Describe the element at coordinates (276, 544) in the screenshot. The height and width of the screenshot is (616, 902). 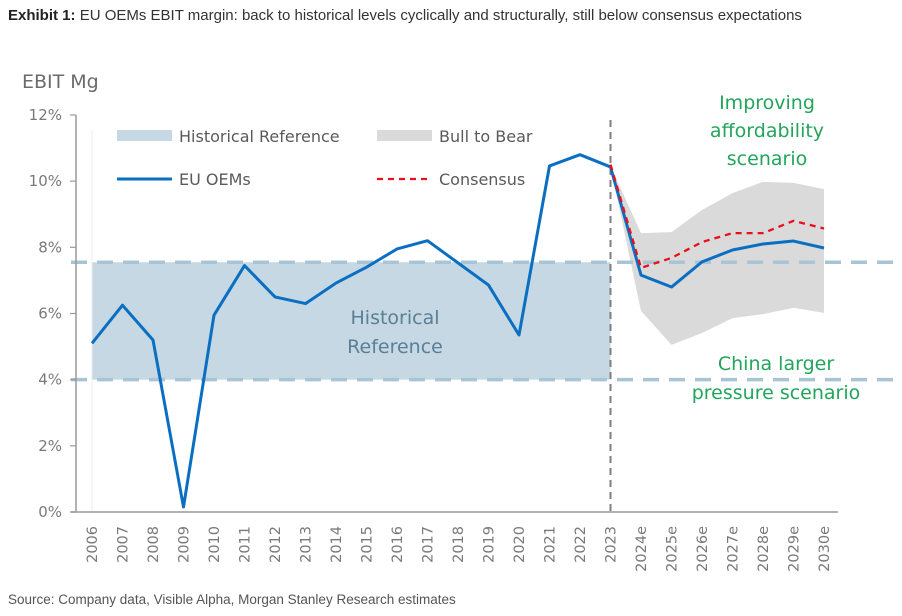
I see `x-tick-label: 2012` at that location.